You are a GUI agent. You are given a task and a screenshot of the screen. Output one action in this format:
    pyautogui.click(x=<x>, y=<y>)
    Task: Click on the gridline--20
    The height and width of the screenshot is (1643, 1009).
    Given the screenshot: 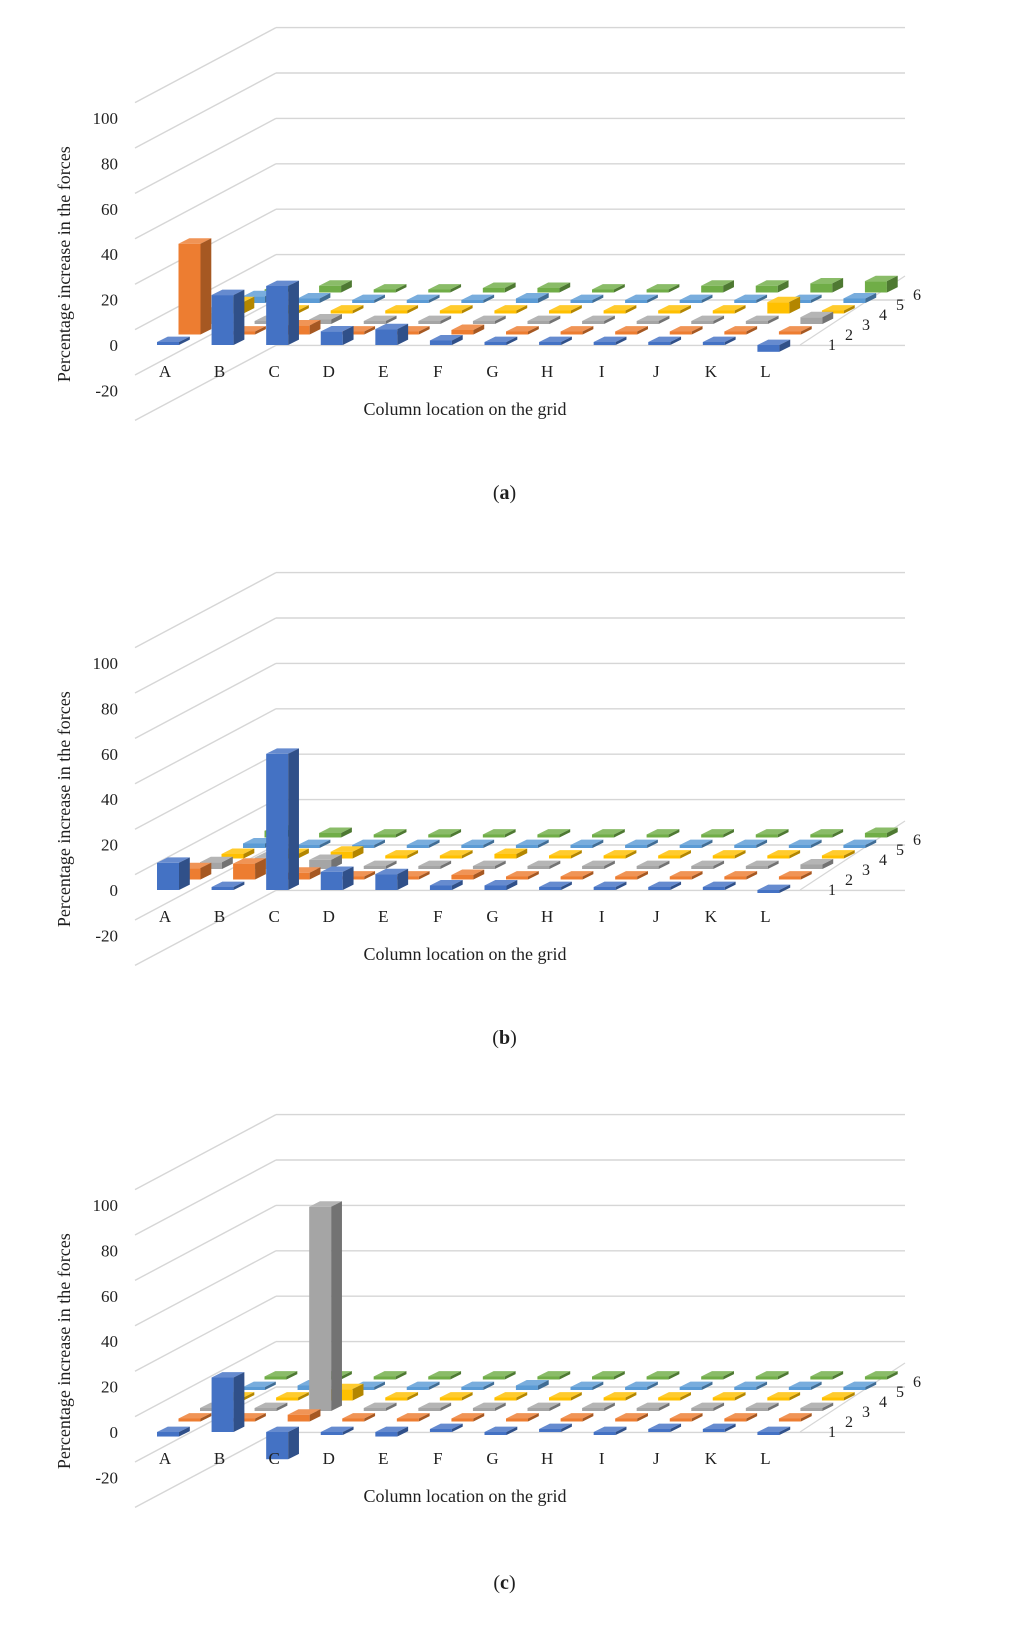 What is the action you would take?
    pyautogui.click(x=519, y=383)
    